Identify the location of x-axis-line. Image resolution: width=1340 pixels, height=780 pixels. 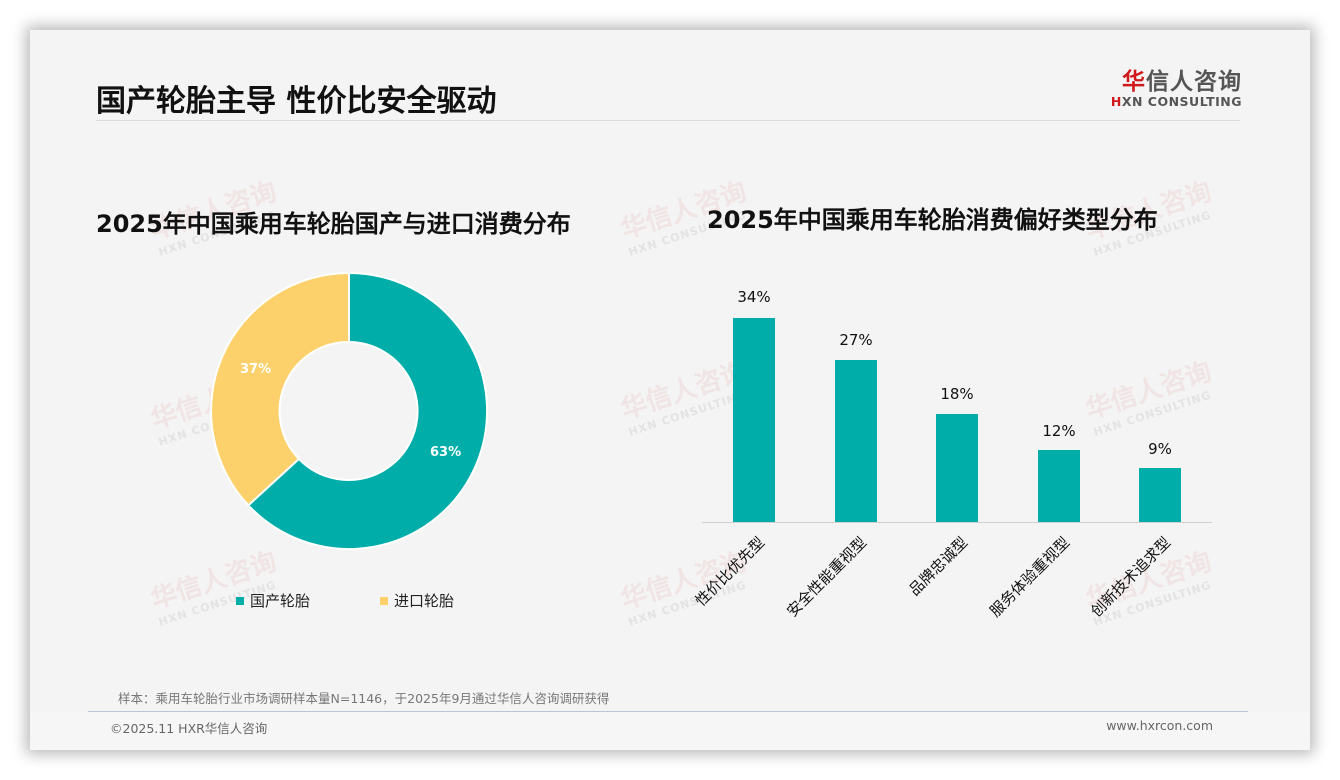
(957, 522).